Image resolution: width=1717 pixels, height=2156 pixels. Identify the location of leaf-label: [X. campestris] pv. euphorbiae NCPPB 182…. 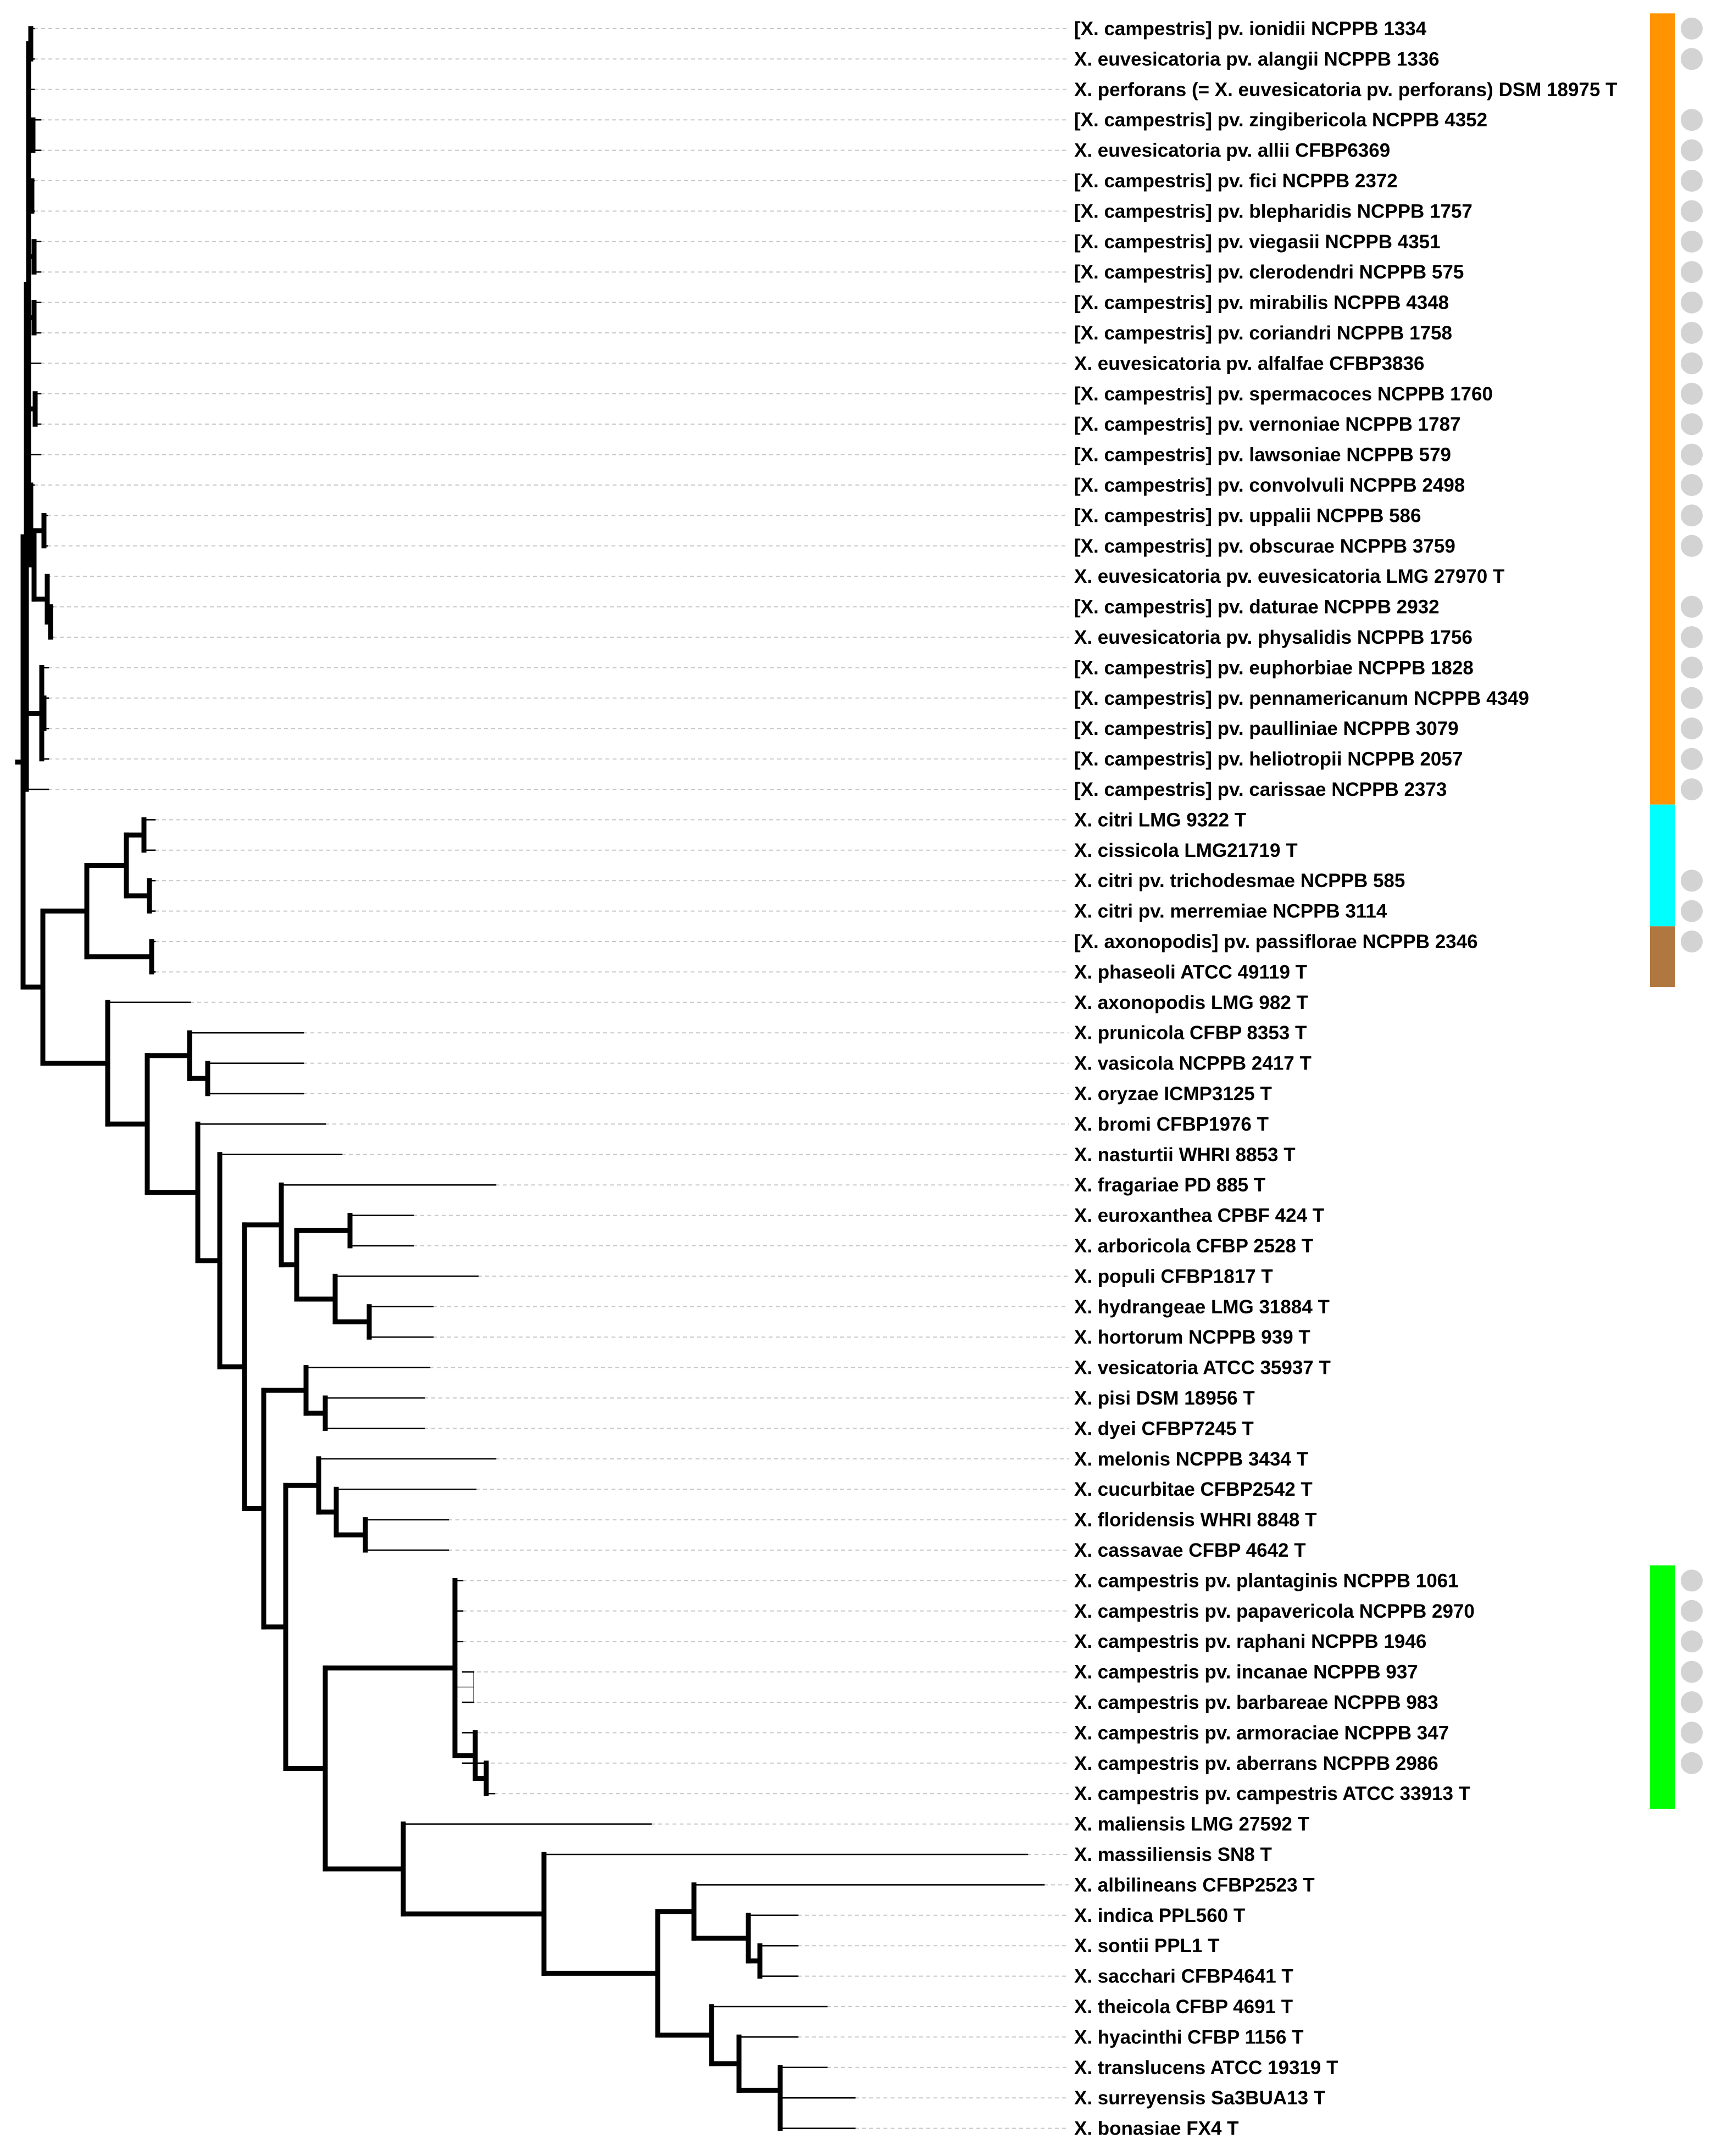
(1274, 667).